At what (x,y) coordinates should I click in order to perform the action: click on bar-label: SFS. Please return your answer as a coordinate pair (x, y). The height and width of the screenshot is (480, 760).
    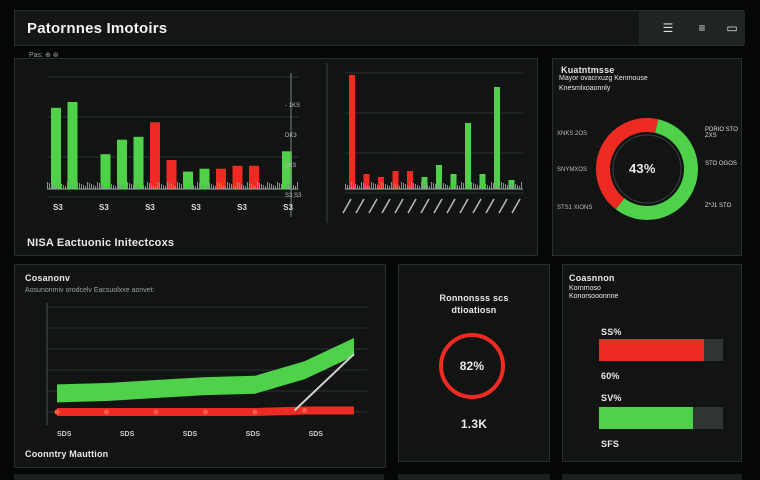
    Looking at the image, I should click on (610, 444).